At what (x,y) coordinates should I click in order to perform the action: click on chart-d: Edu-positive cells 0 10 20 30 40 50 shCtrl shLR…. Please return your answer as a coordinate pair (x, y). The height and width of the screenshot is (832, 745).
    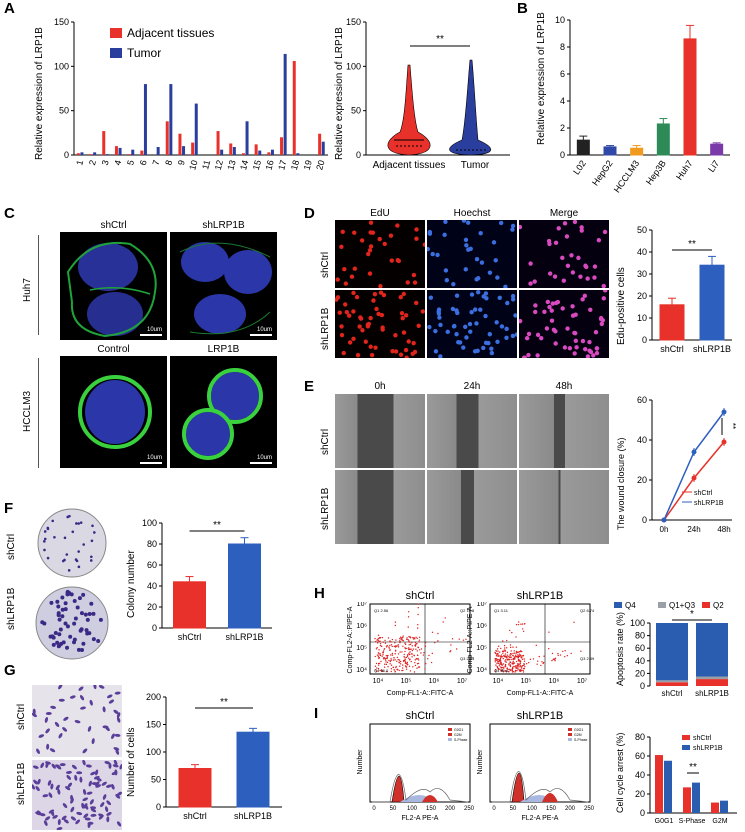
    Looking at the image, I should click on (674, 289).